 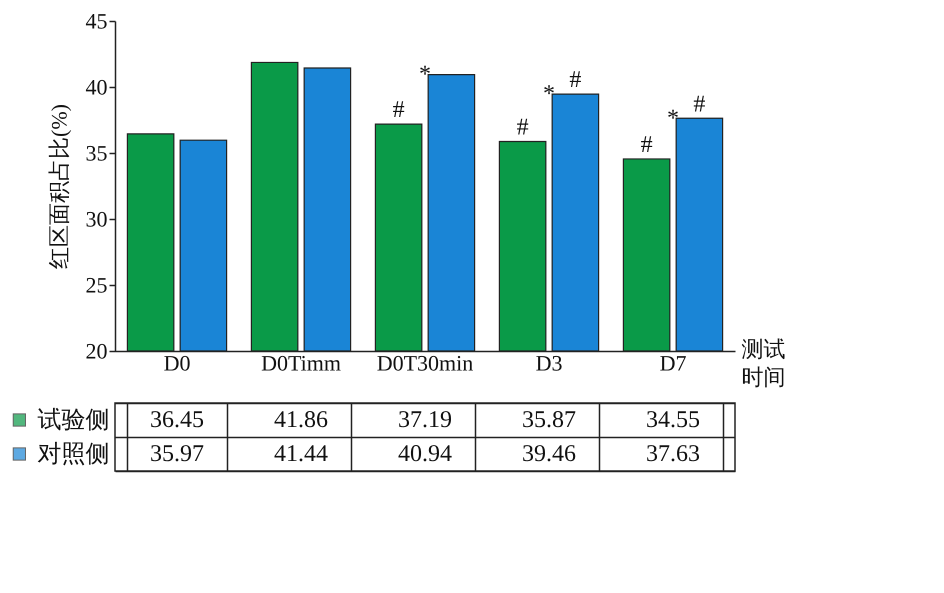 I want to click on data-label: 39.46, so click(x=549, y=454).